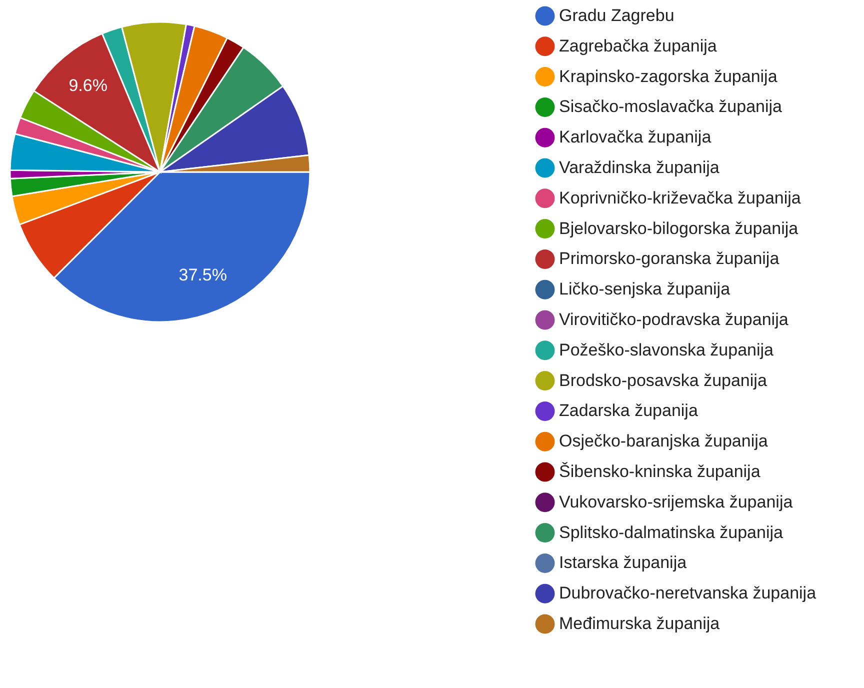 The image size is (864, 688). Describe the element at coordinates (616, 15) in the screenshot. I see `legend-label: Gradu Zagrebu` at that location.